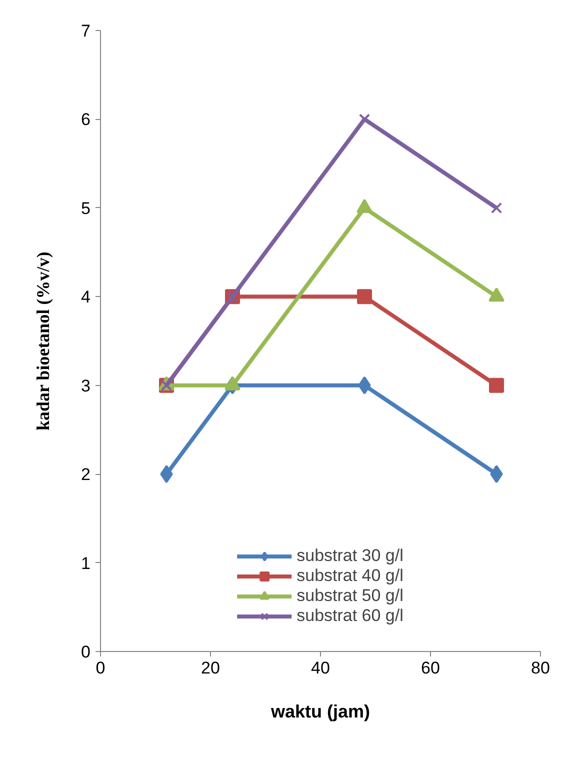 Image resolution: width=584 pixels, height=761 pixels. I want to click on x-tick-label: 80, so click(540, 668).